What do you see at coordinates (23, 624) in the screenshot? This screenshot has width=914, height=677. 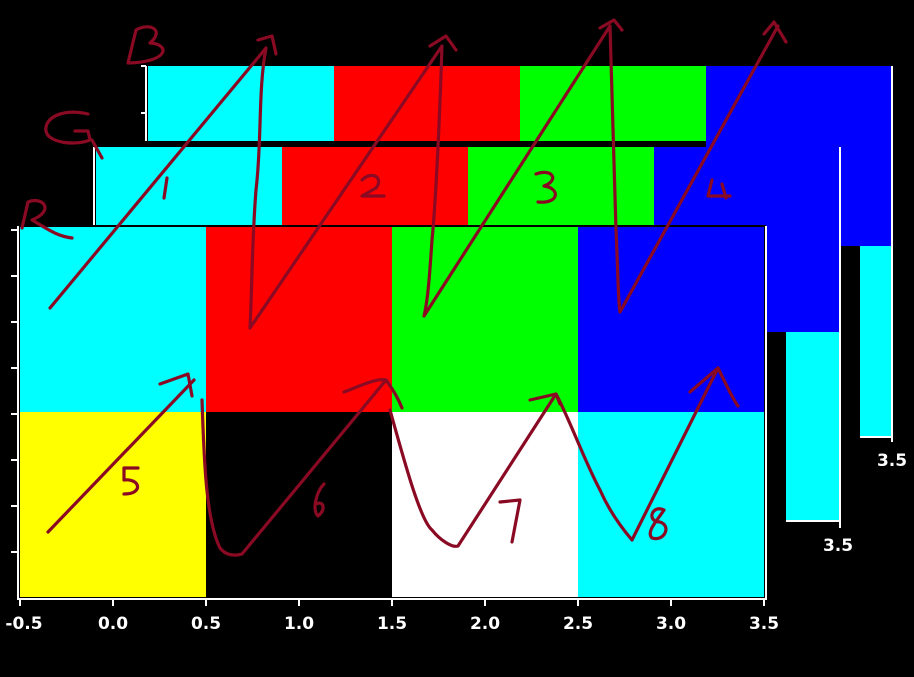 I see `x-tick-label: -0.5` at bounding box center [23, 624].